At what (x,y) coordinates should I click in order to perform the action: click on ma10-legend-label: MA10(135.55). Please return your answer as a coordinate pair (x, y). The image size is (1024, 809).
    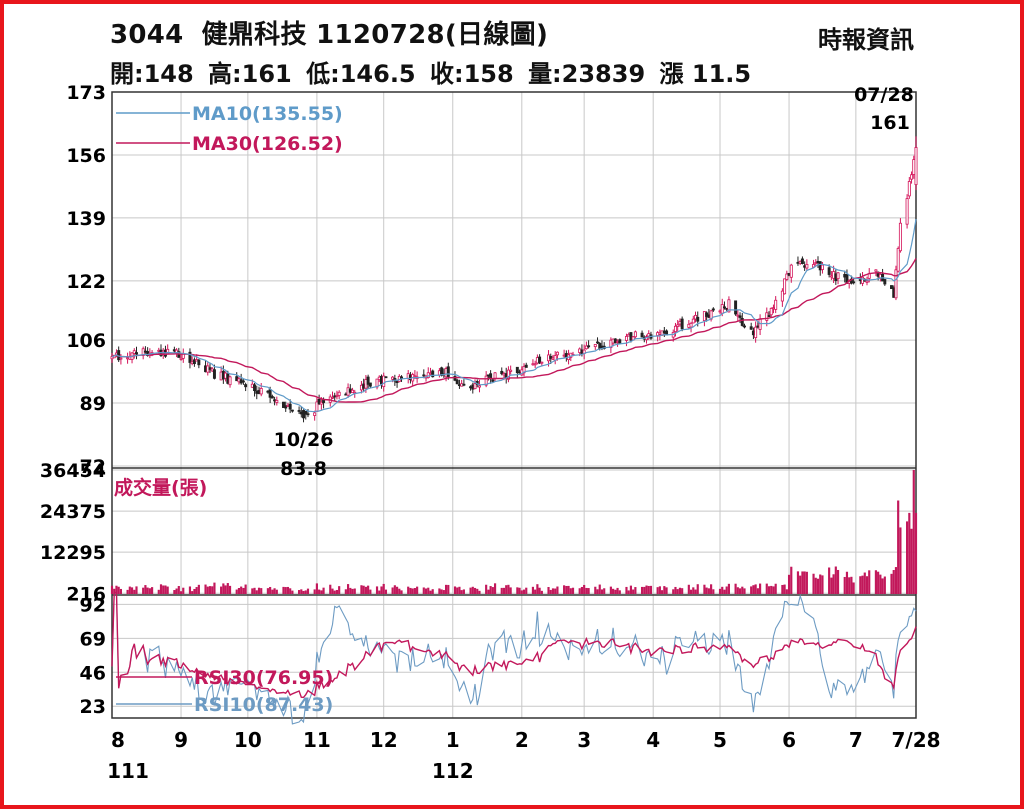
    Looking at the image, I should click on (267, 114).